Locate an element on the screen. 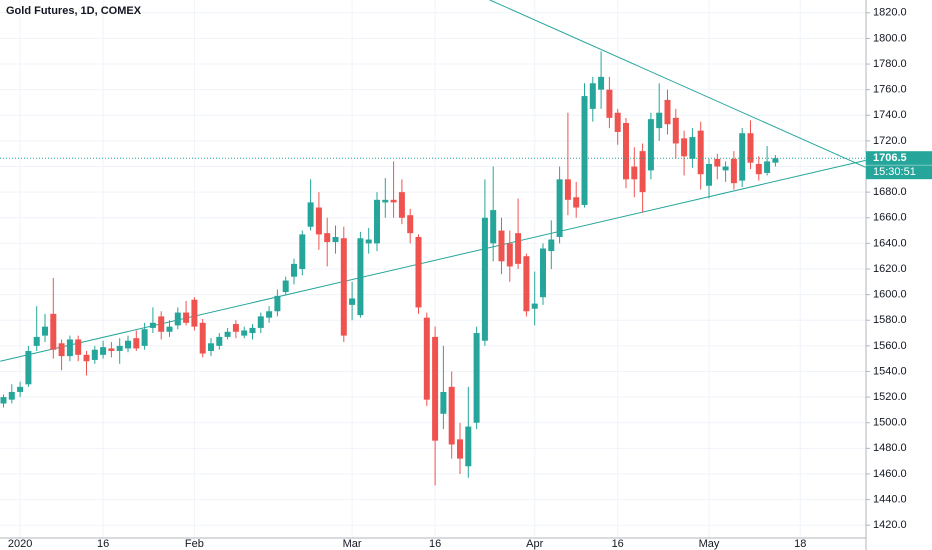 Image resolution: width=932 pixels, height=550 pixels. y-tick-label: 1600.0 is located at coordinates (890, 295).